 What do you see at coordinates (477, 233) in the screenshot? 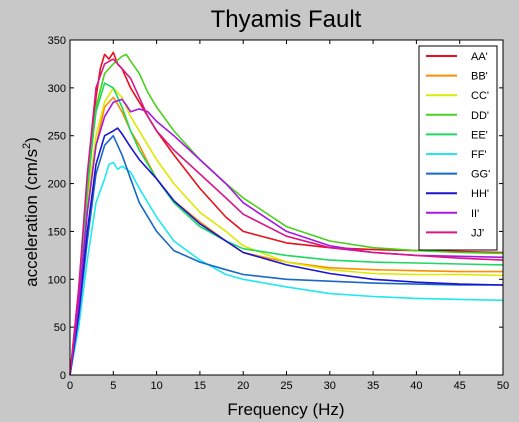
I see `legend-label-jj: JJ'` at bounding box center [477, 233].